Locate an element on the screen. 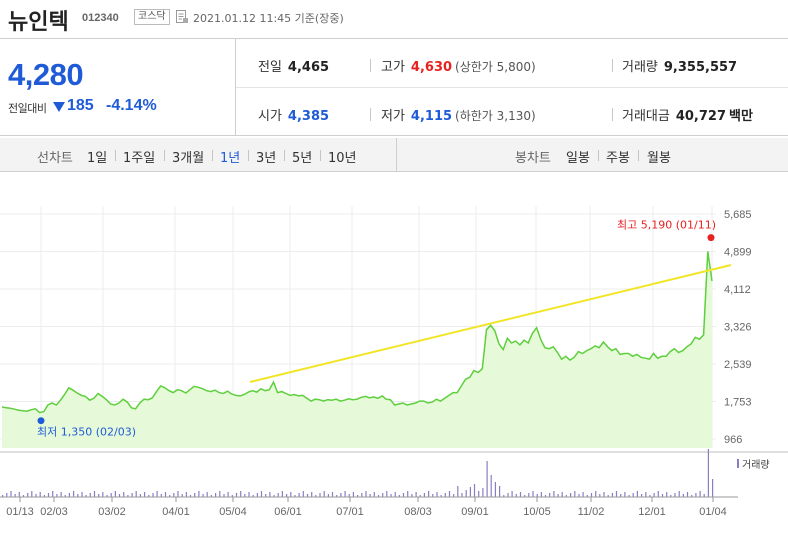 The width and height of the screenshot is (788, 536). tab-10y: 10년 is located at coordinates (342, 158).